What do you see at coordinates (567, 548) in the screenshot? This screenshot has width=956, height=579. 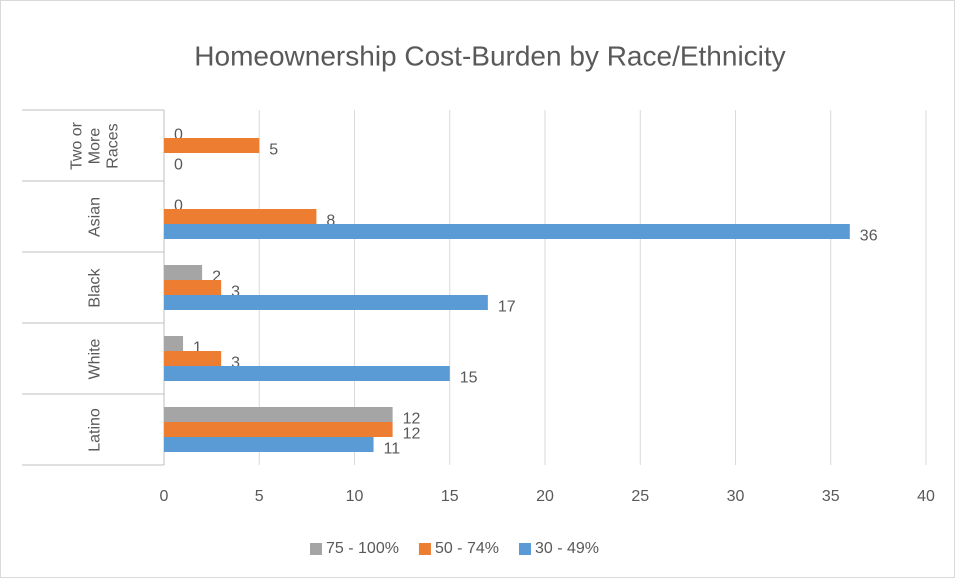 I see `legend-label: 30 - 49%` at bounding box center [567, 548].